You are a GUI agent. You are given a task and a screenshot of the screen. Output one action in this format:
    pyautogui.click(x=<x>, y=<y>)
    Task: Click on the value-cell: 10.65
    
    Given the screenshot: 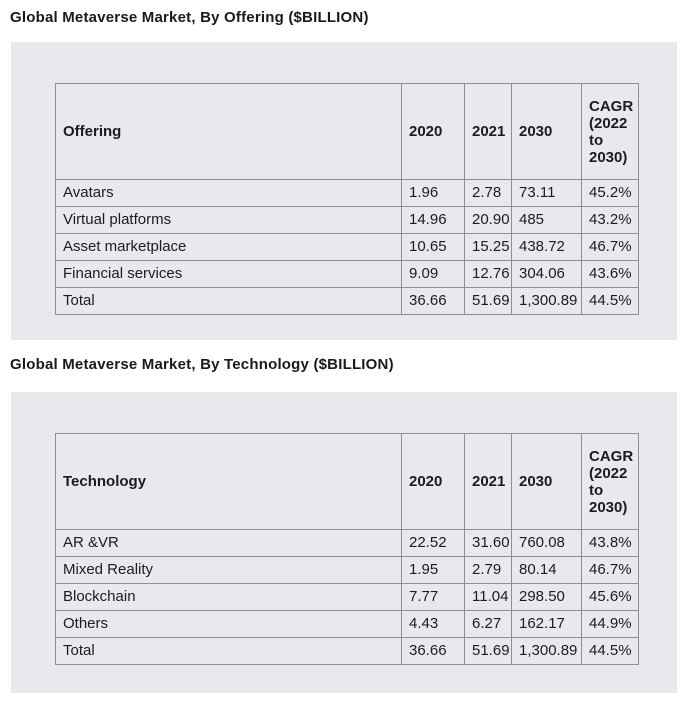 What is the action you would take?
    pyautogui.click(x=433, y=247)
    